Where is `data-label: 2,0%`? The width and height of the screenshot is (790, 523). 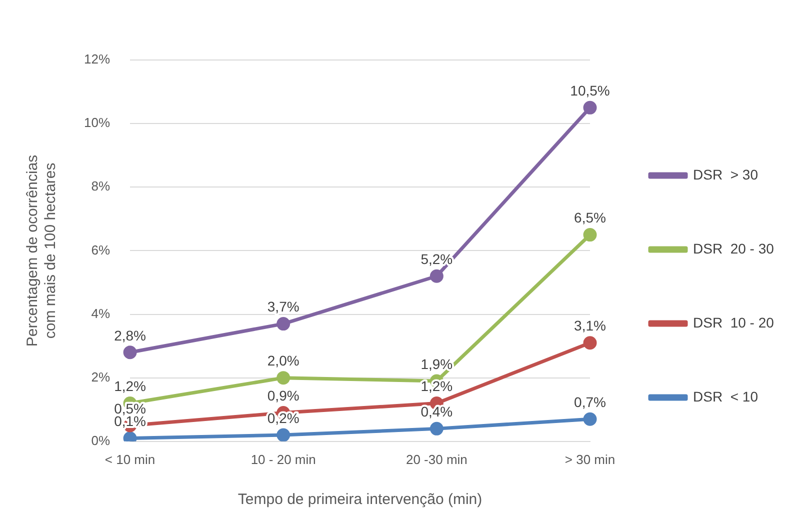
data-label: 2,0% is located at coordinates (283, 360).